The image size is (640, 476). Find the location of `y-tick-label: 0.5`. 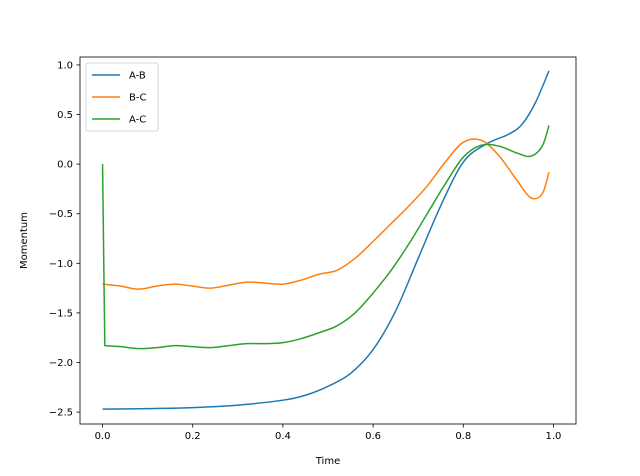

y-tick-label: 0.5 is located at coordinates (65, 115).